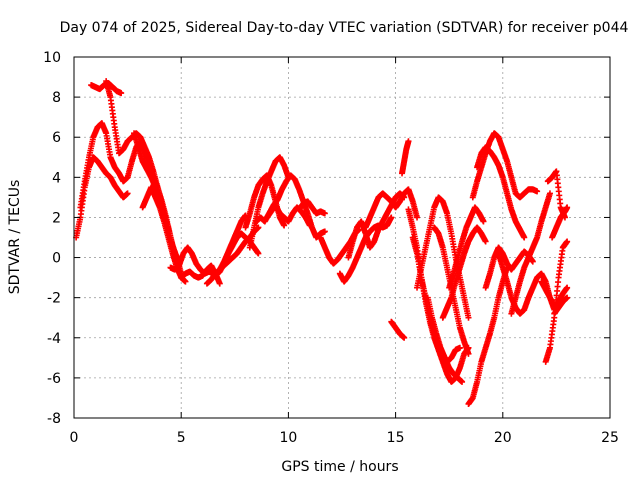 This screenshot has width=640, height=480. I want to click on series-sat40, so click(561, 305).